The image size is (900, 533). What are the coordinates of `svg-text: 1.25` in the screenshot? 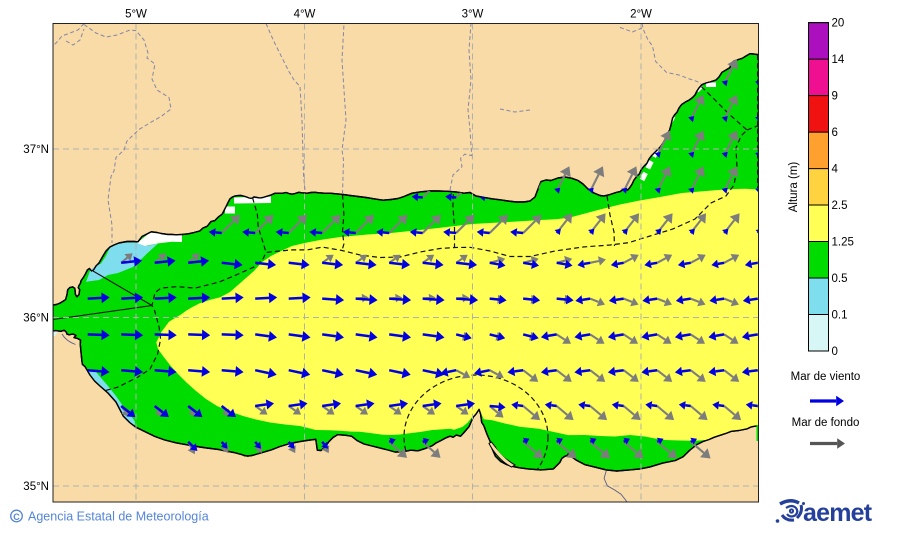 It's located at (843, 243).